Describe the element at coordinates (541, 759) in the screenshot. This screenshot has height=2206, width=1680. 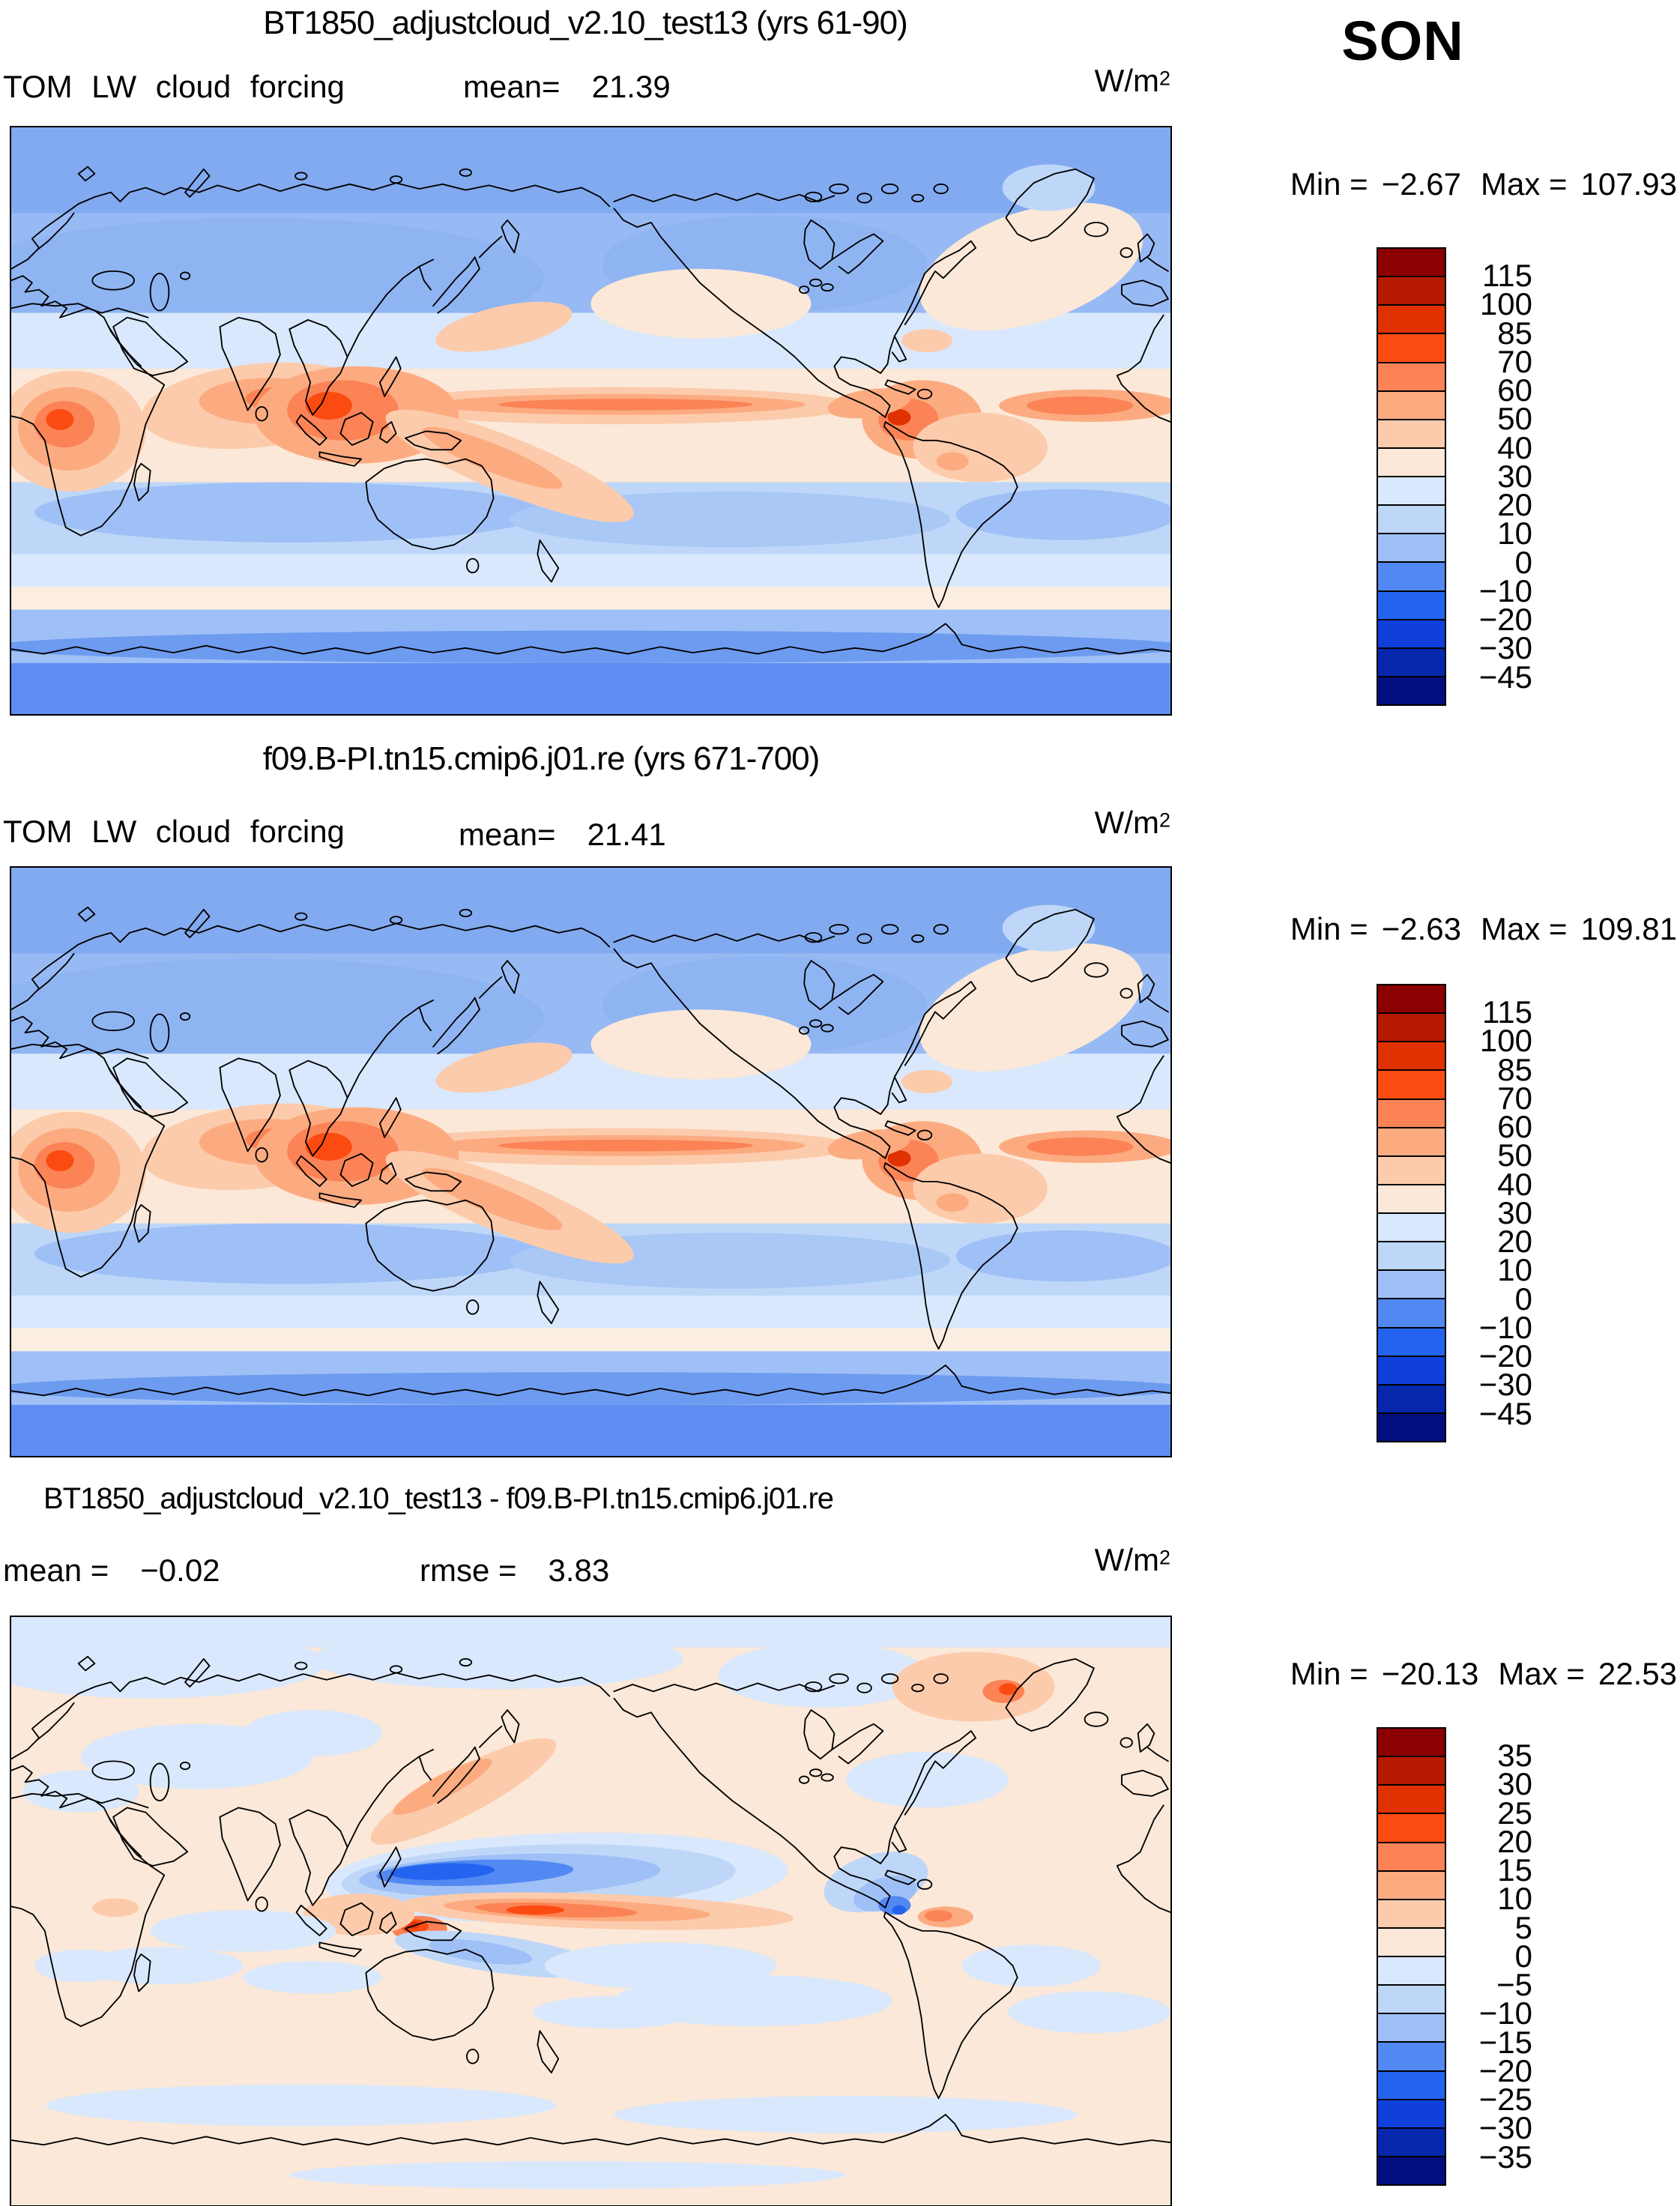
I see `panel2-title: f09.B-PI.tn15.cmip6.j01.re (yrs 671-700)` at that location.